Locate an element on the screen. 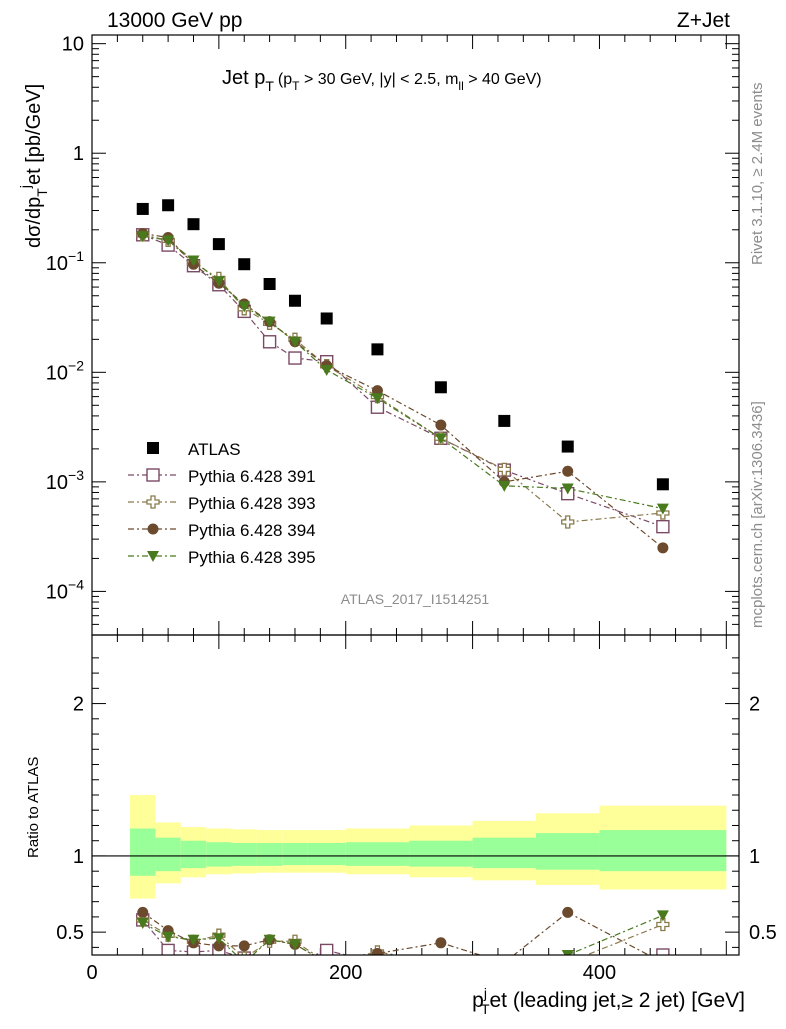 The height and width of the screenshot is (1029, 786). ratio-clipped-group is located at coordinates (403, 937).